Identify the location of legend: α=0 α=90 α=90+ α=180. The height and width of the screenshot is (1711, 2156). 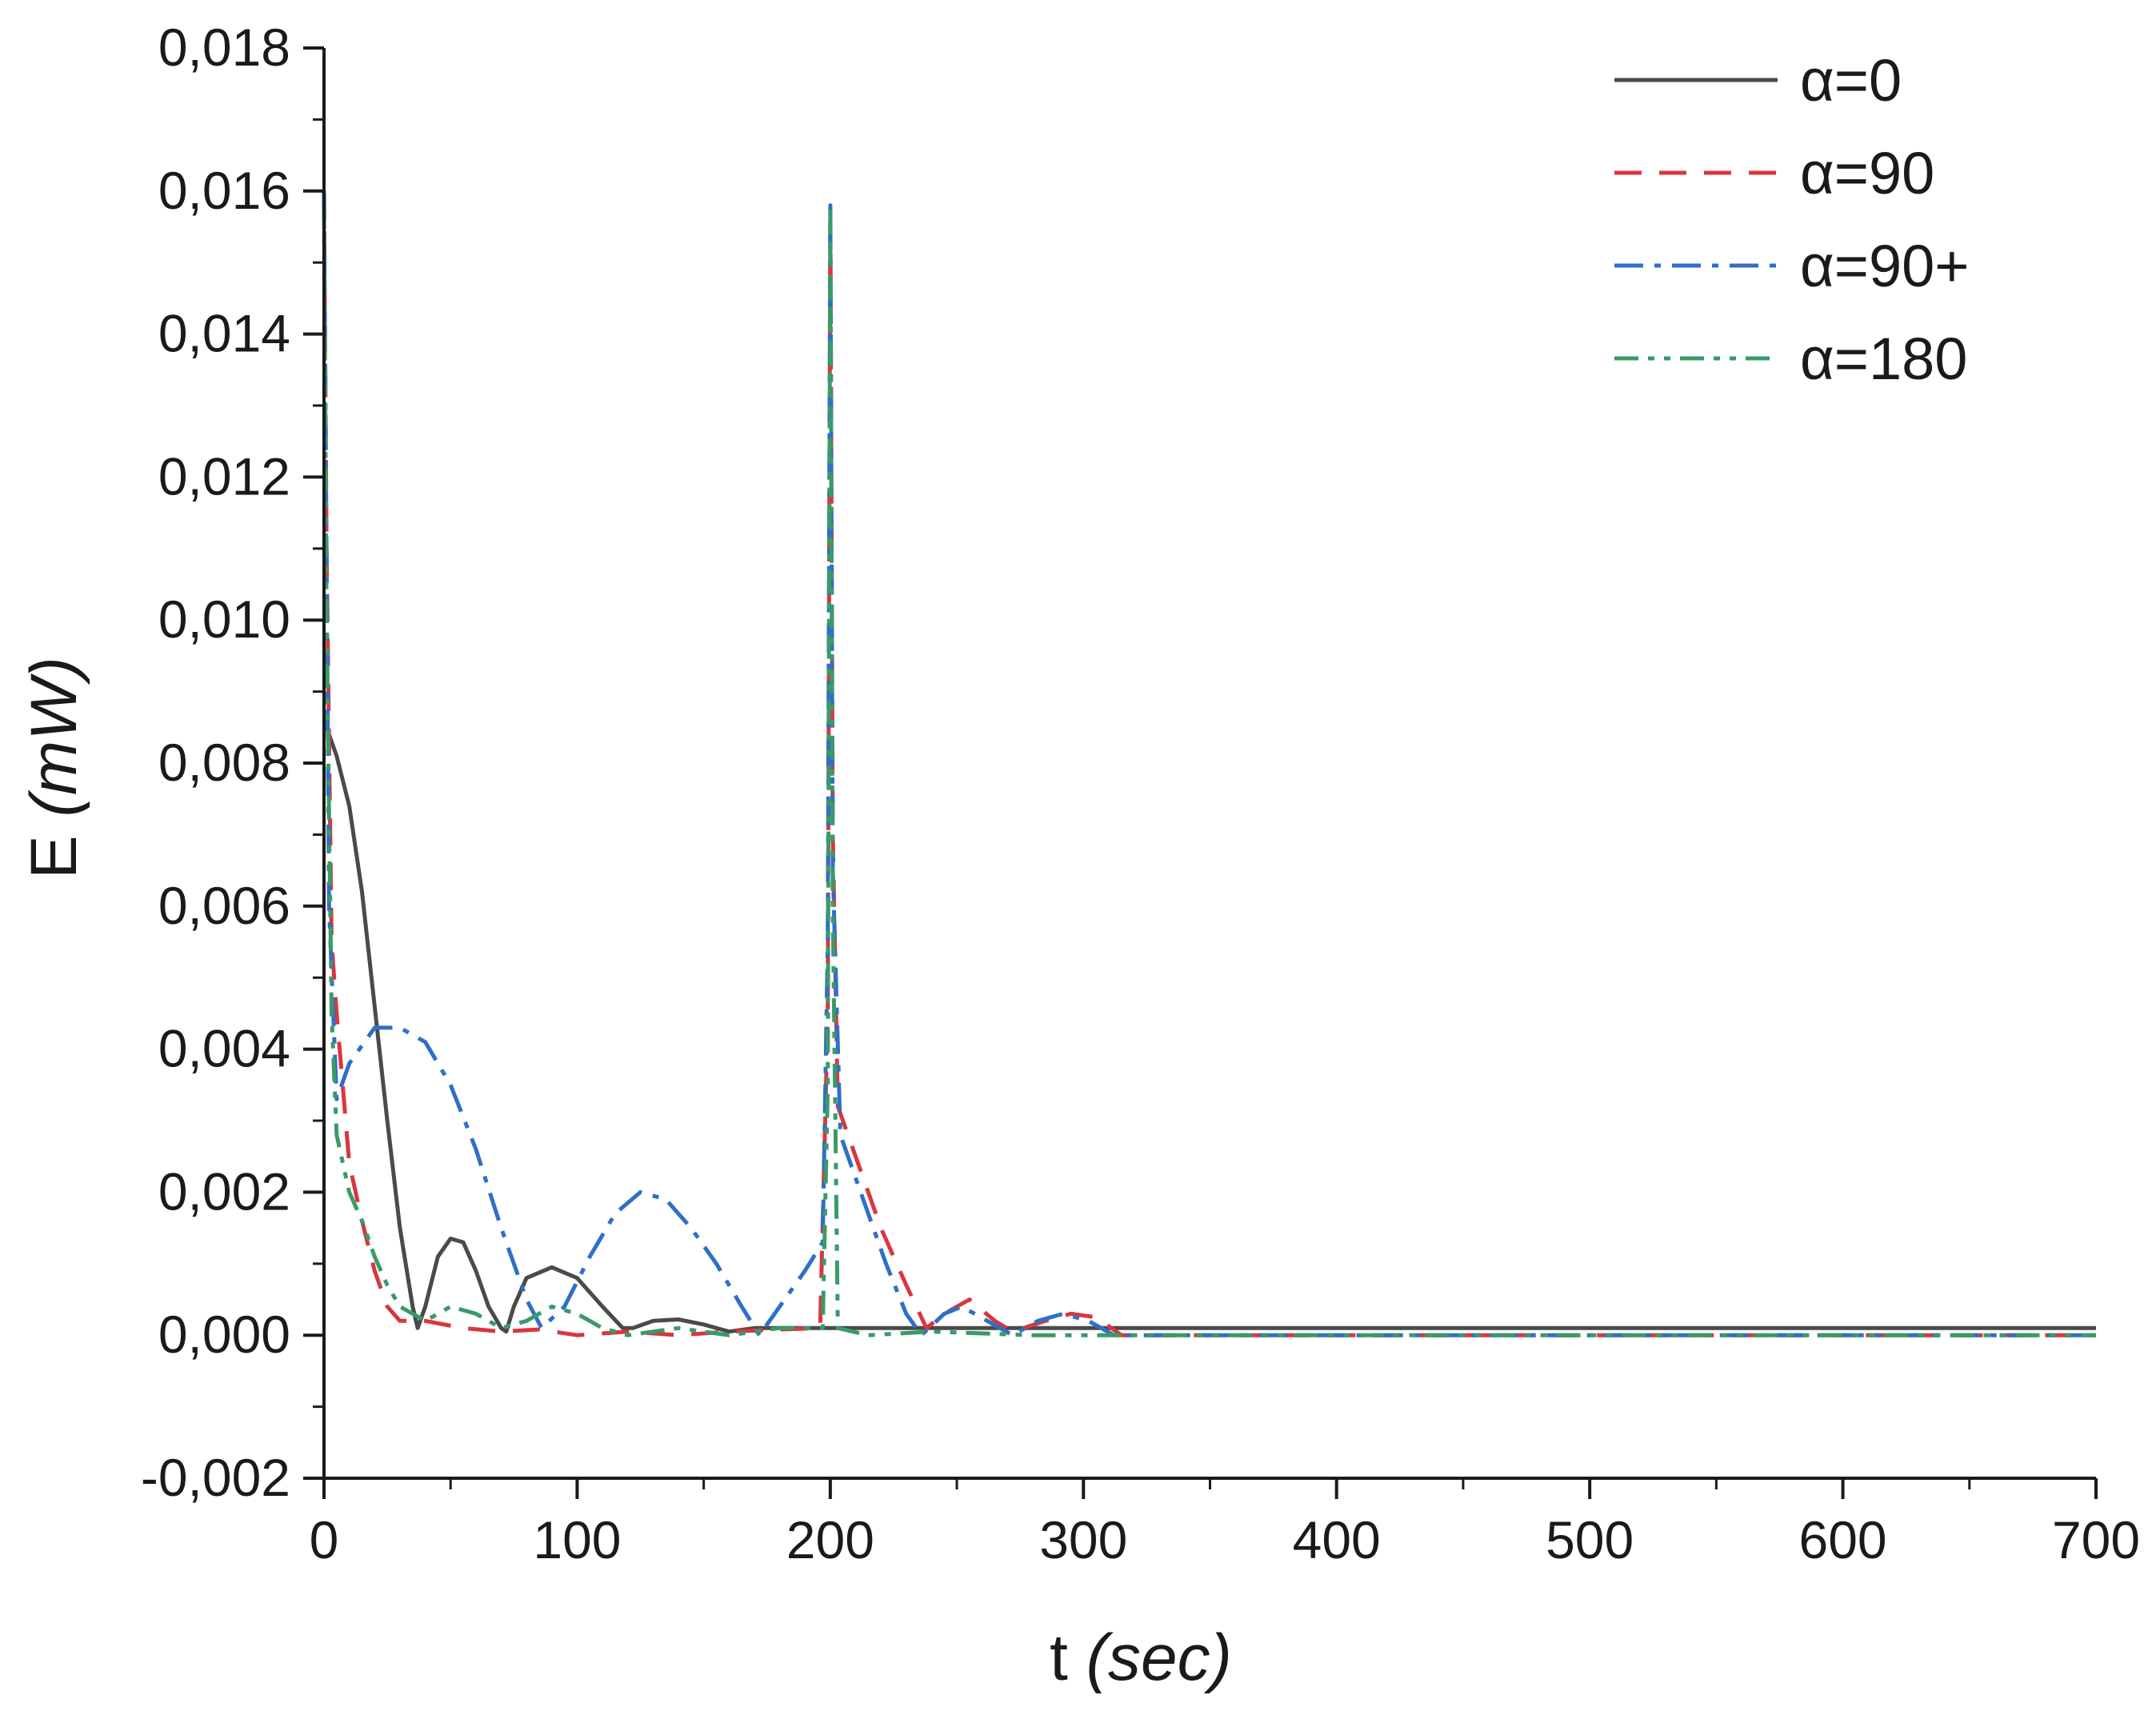
(1792, 219).